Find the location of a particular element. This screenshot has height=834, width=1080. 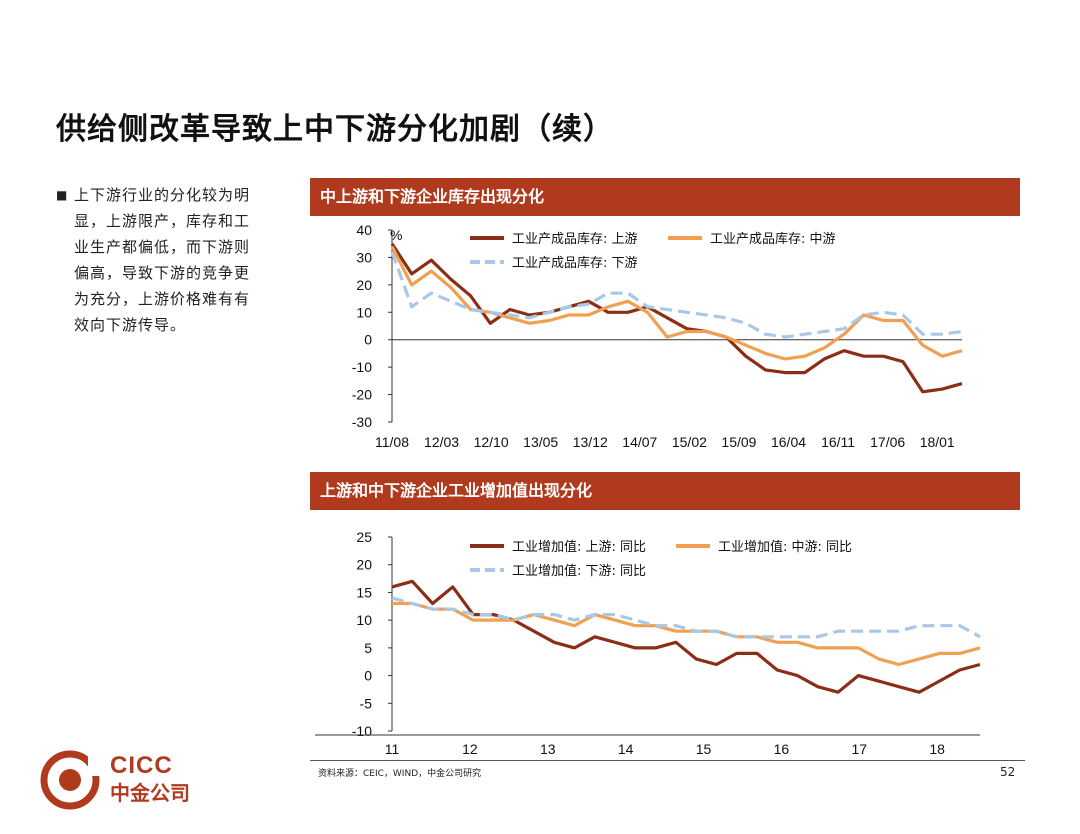

x-tick-label: 14/07 is located at coordinates (639, 442).